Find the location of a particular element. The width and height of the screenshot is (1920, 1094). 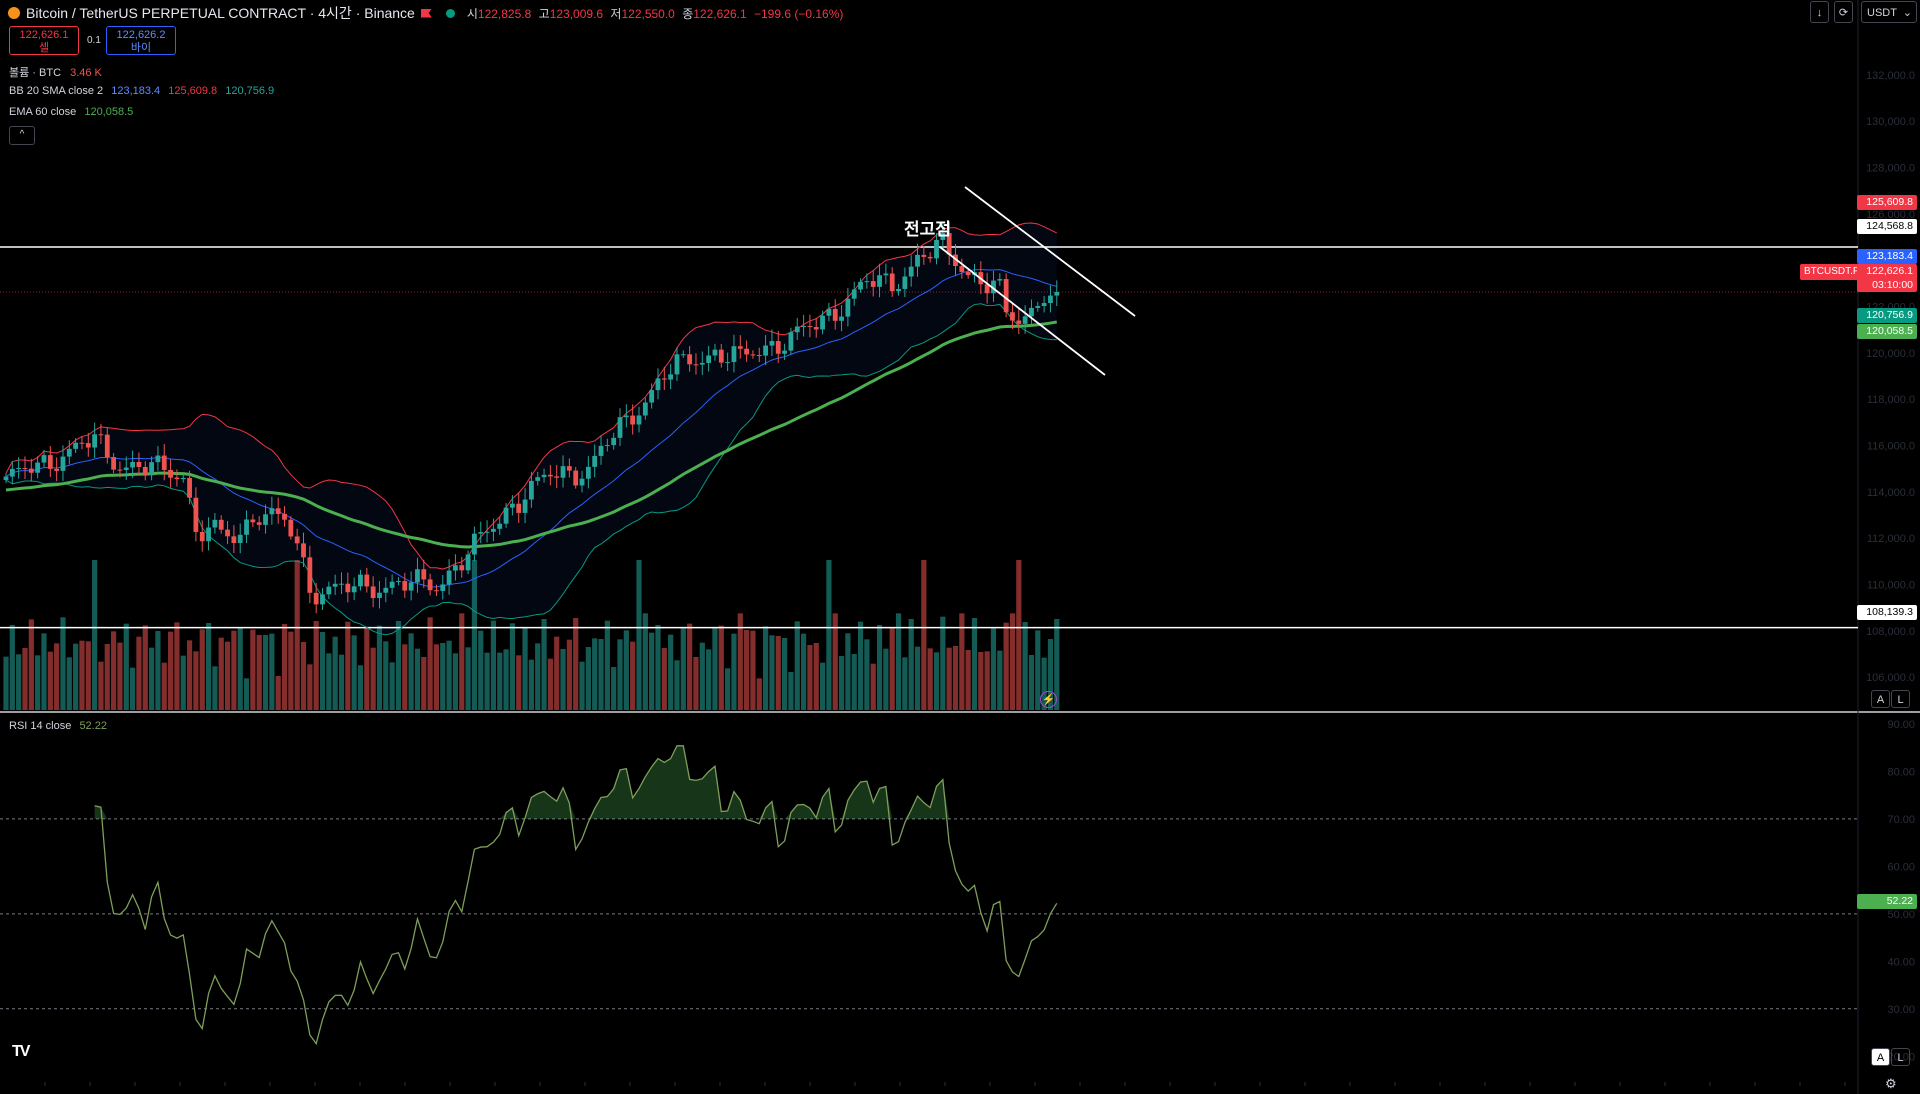

flag-icon is located at coordinates (426, 13).